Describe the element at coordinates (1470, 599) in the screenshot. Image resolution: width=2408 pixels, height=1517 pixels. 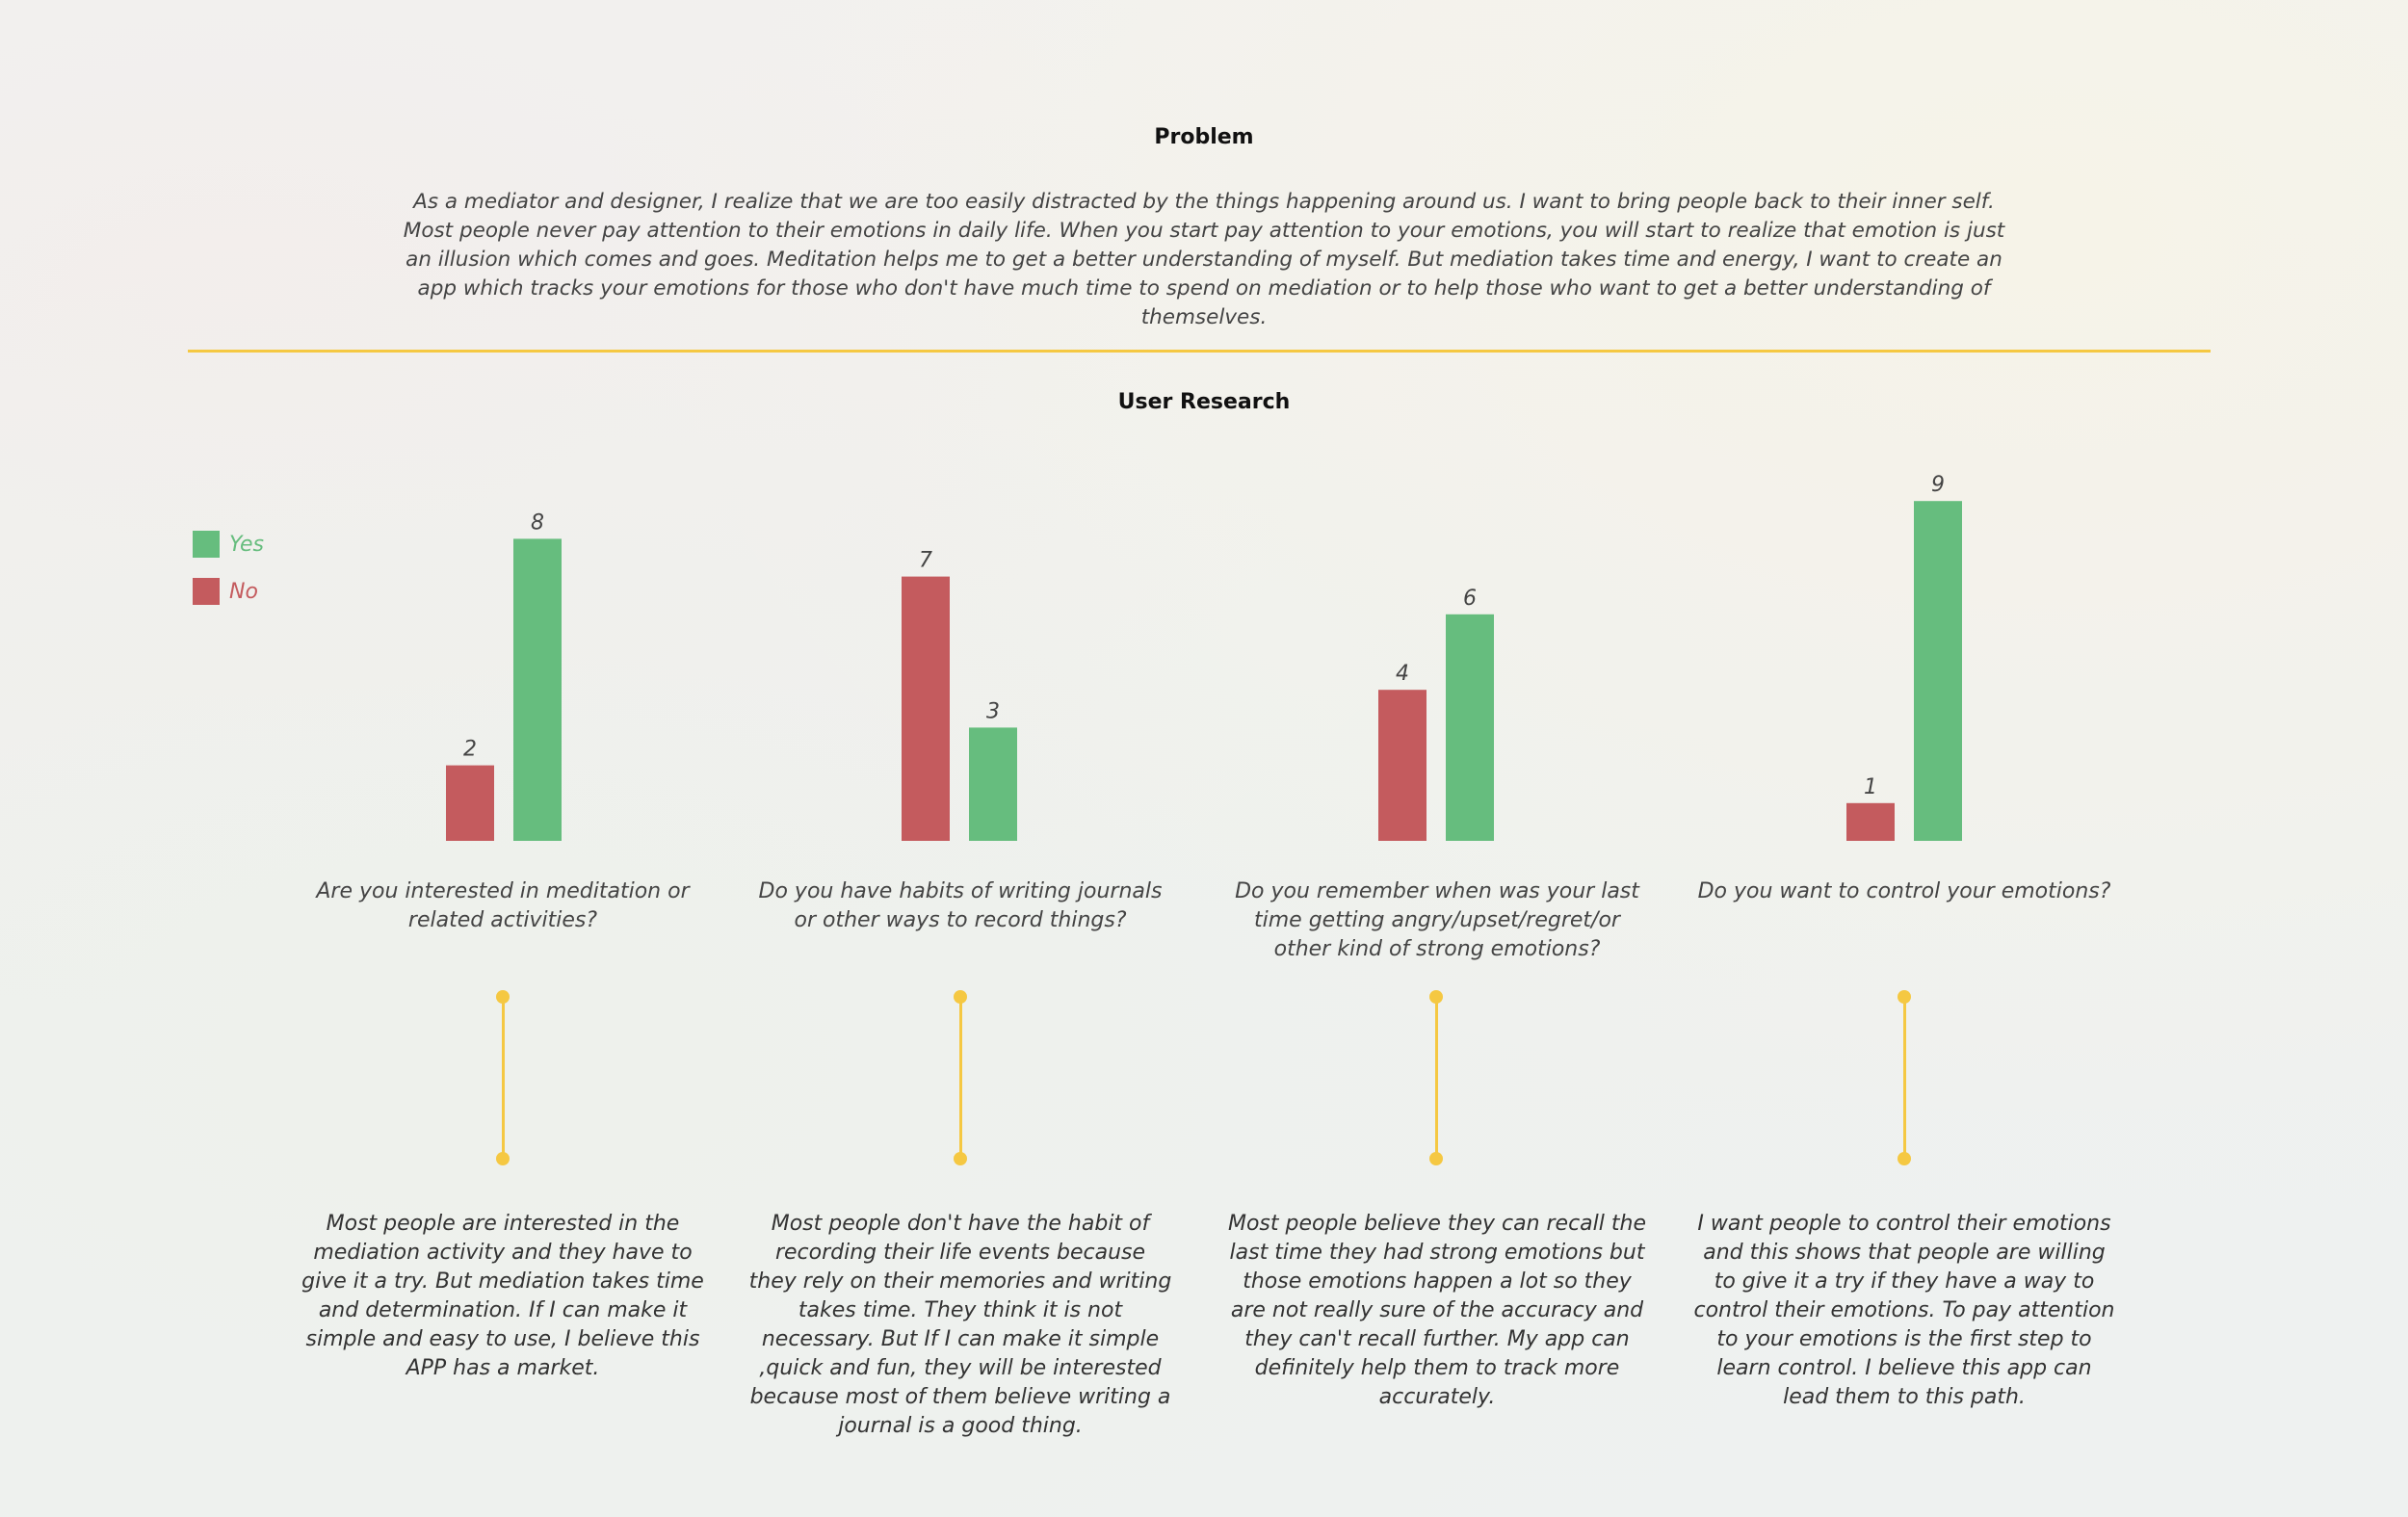
I see `bar-label-yes-q3: 6` at that location.